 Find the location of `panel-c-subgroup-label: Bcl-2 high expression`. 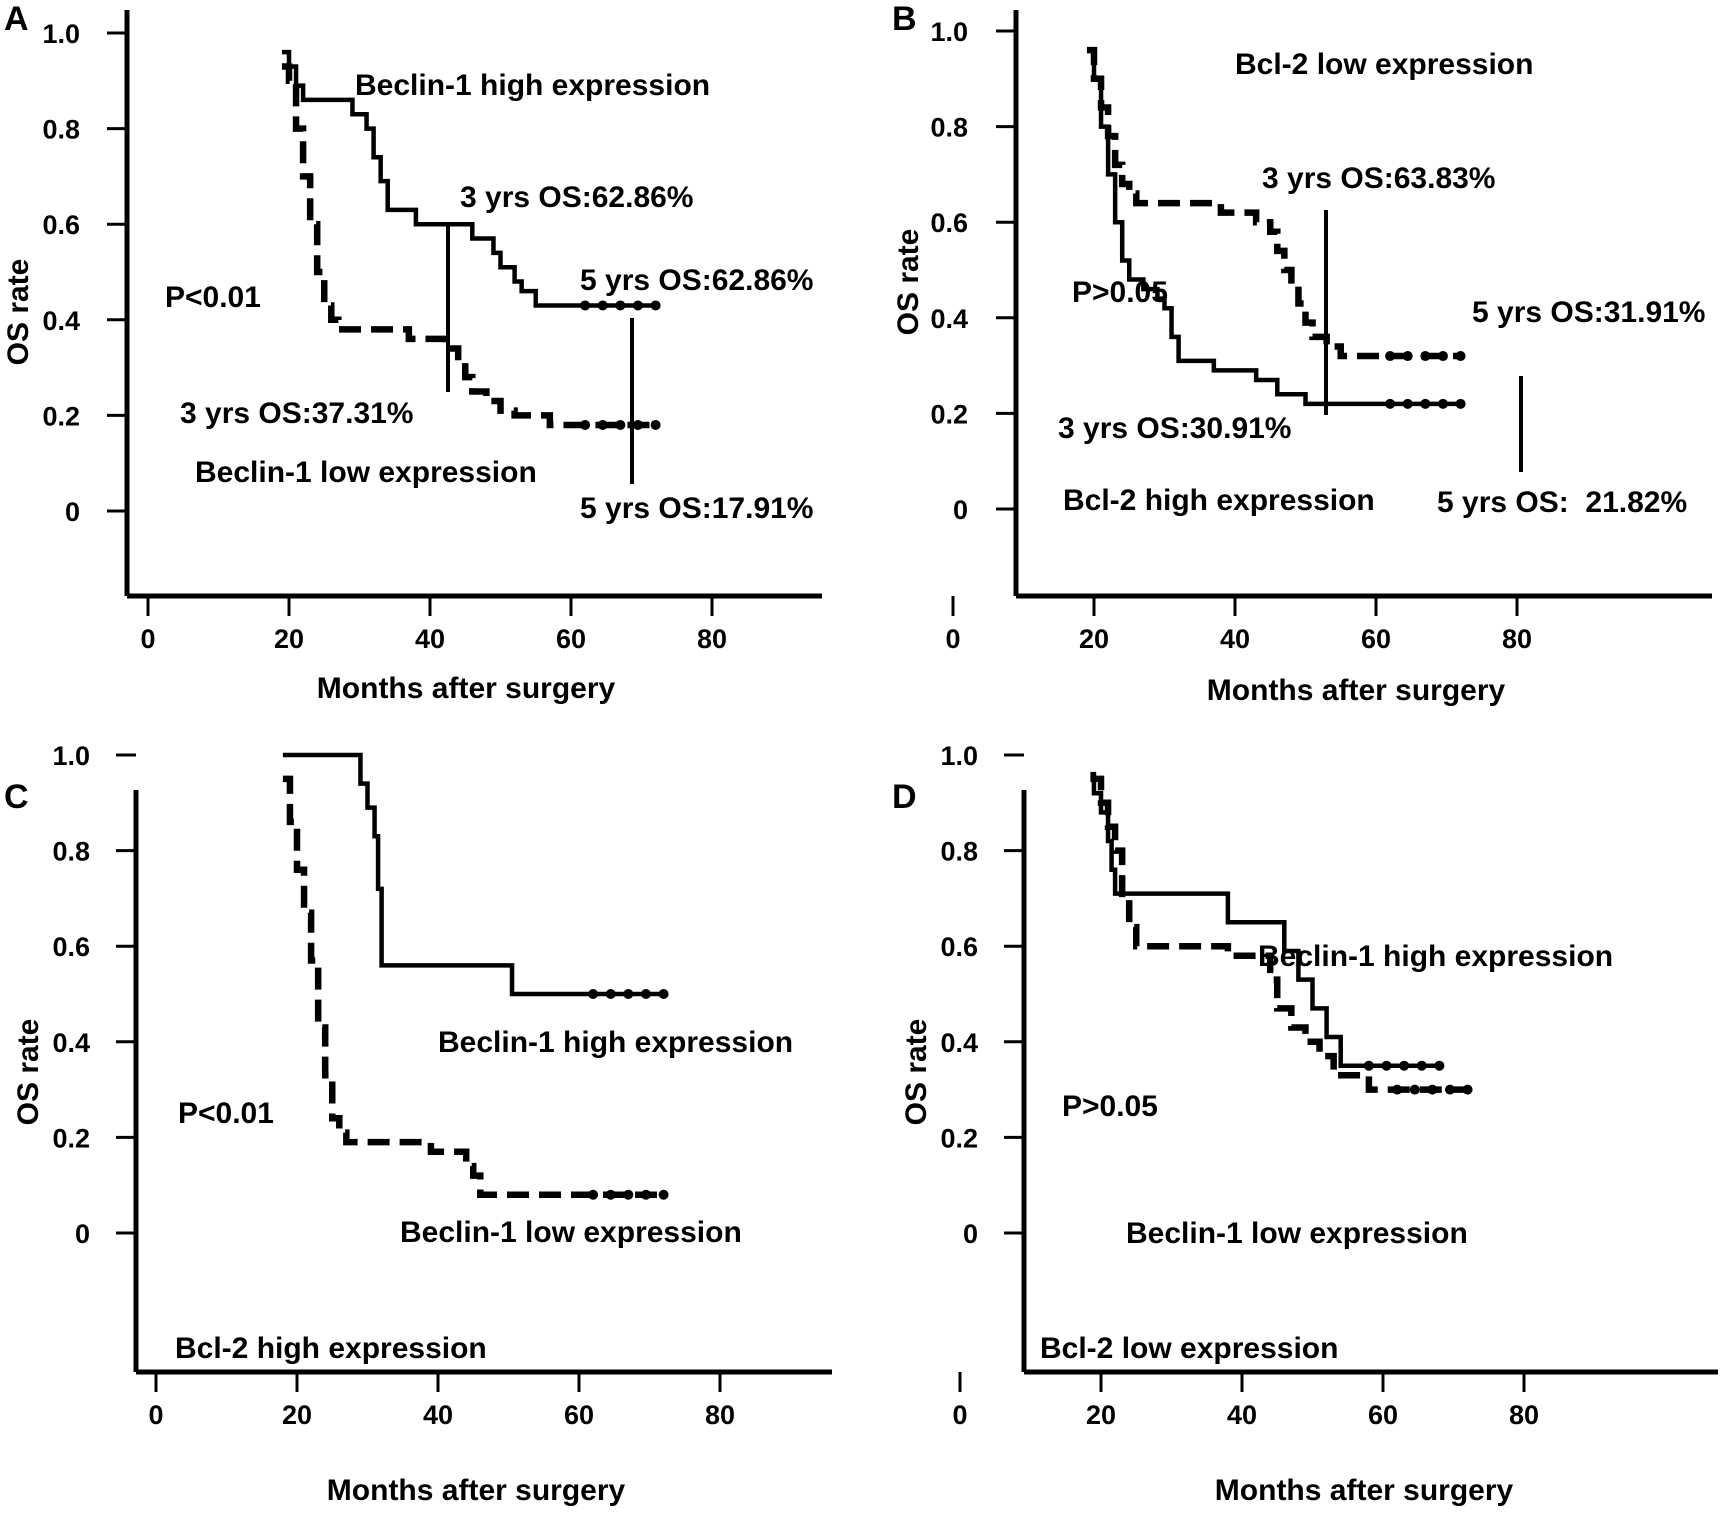

panel-c-subgroup-label: Bcl-2 high expression is located at coordinates (331, 1348).